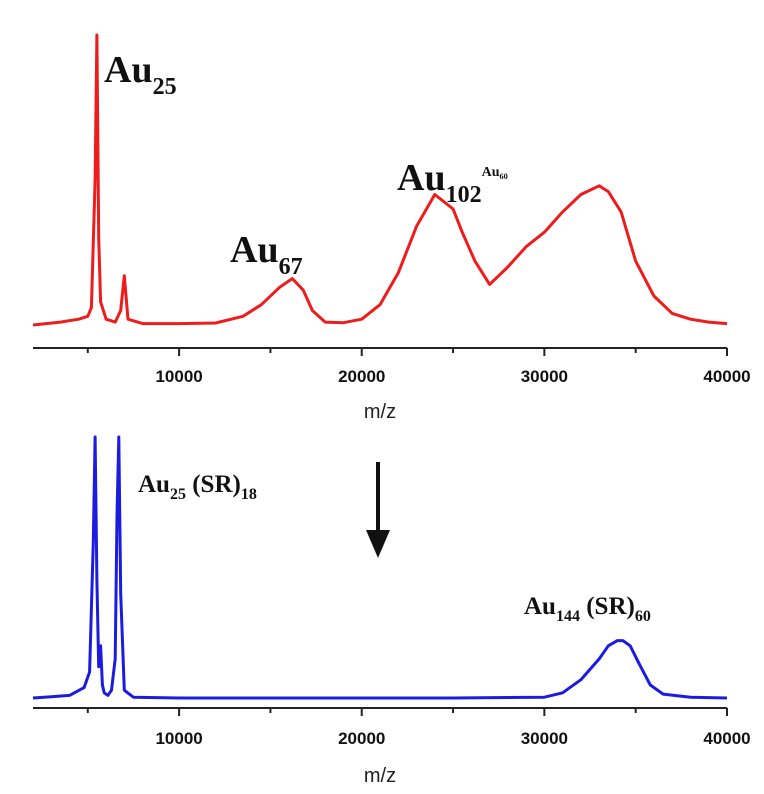 The height and width of the screenshot is (794, 764). I want to click on top-x-ticks: 10000 20000 30000 40000, so click(418, 367).